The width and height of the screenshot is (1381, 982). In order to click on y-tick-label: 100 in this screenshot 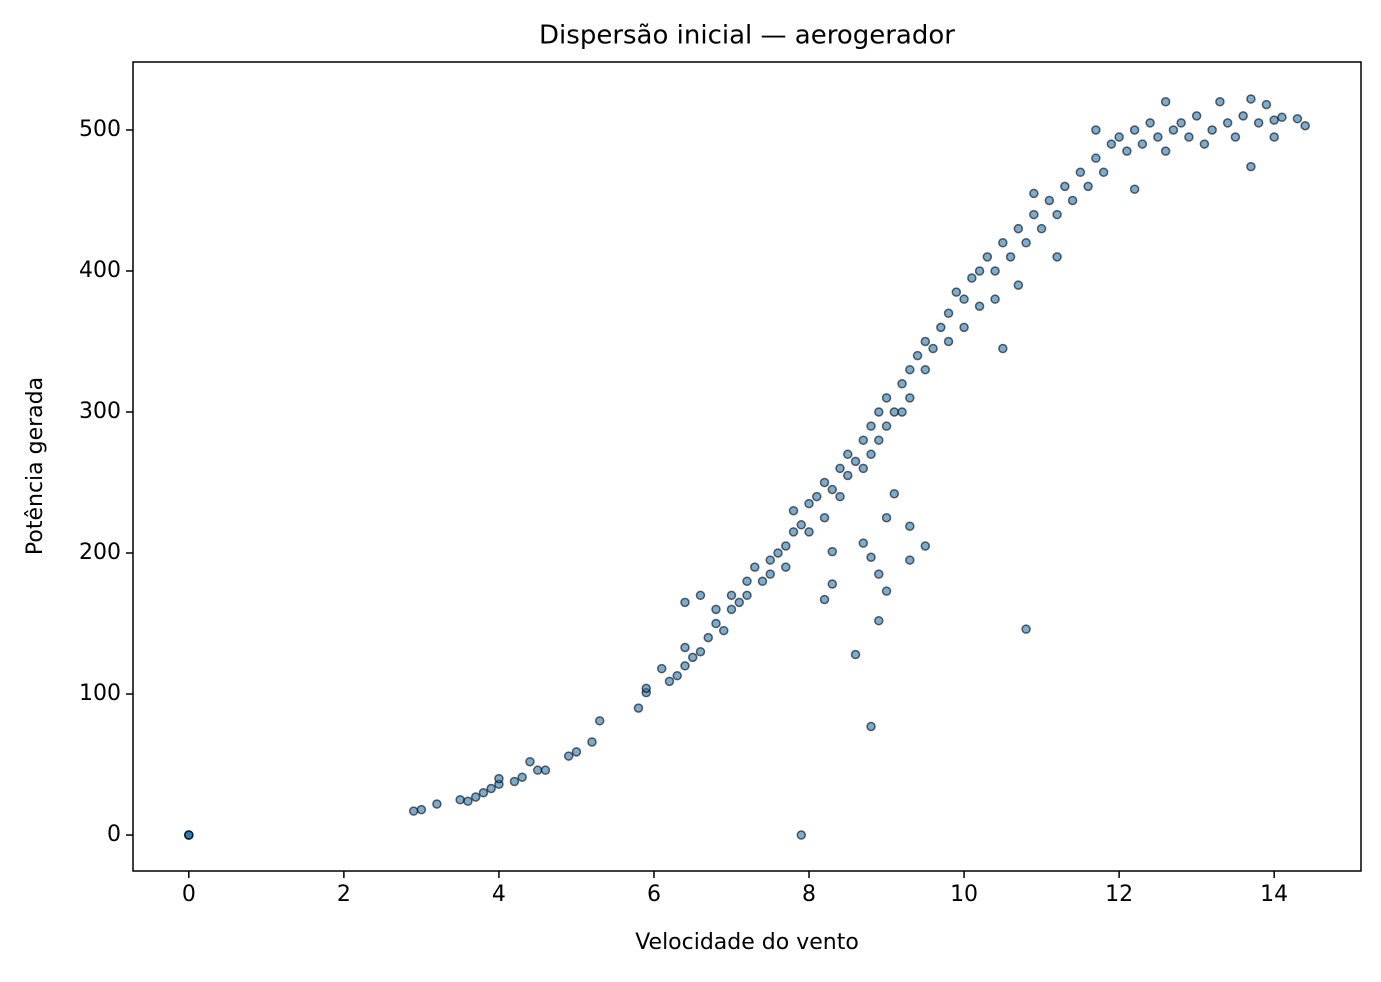, I will do `click(100, 693)`.